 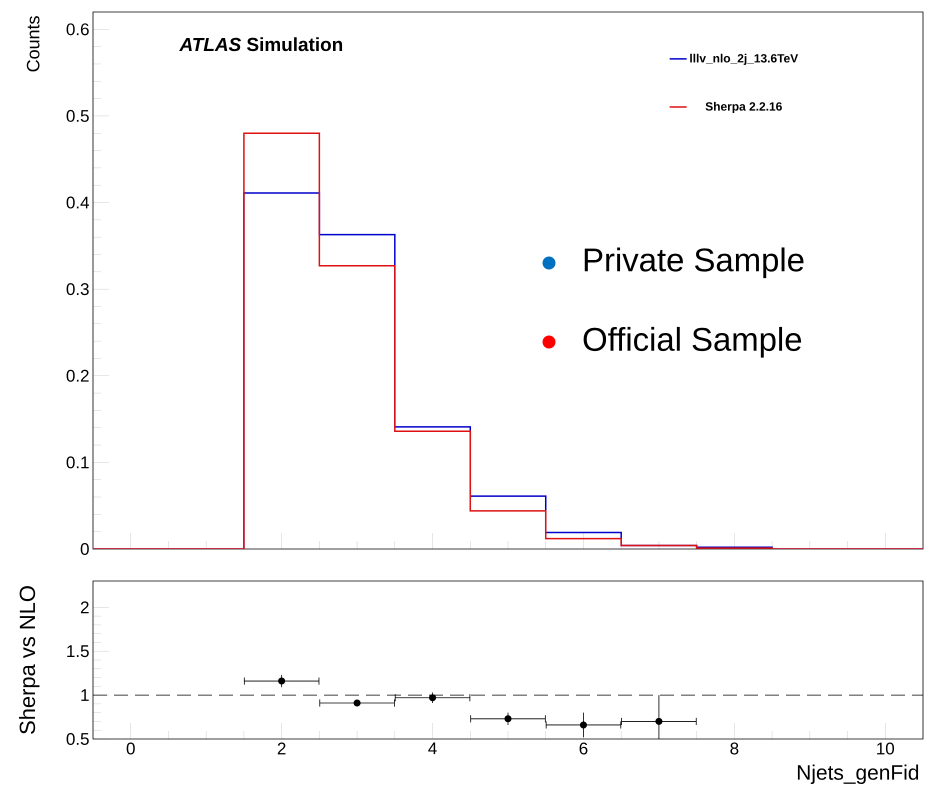 I want to click on x-tick-label: 4, so click(x=432, y=748).